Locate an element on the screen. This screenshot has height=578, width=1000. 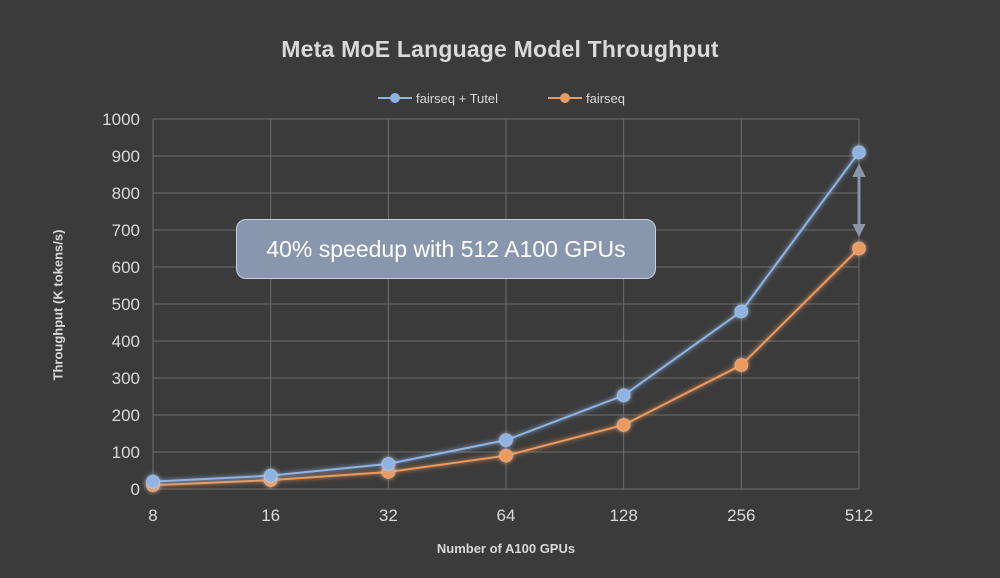
speedup-callout: 40% speedup with 512 A100 GPUs is located at coordinates (446, 249).